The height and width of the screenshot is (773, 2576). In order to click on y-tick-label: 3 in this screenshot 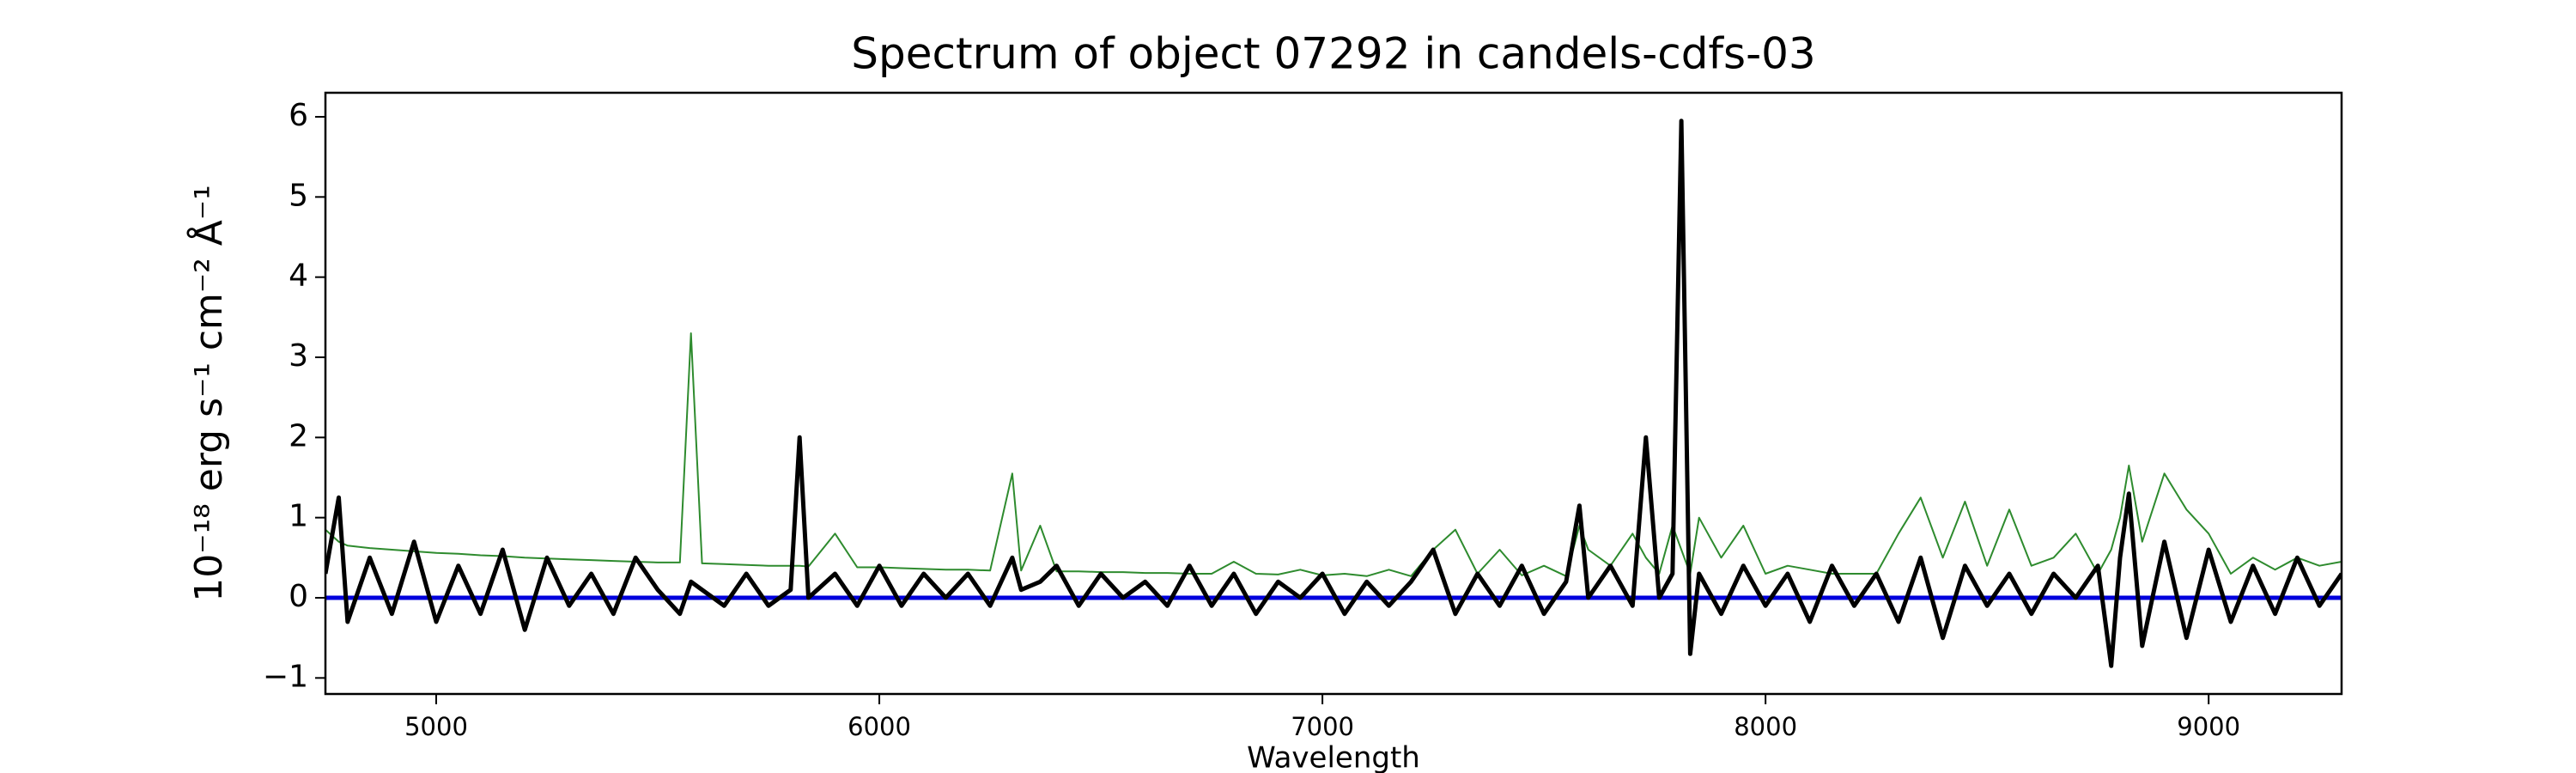, I will do `click(298, 356)`.